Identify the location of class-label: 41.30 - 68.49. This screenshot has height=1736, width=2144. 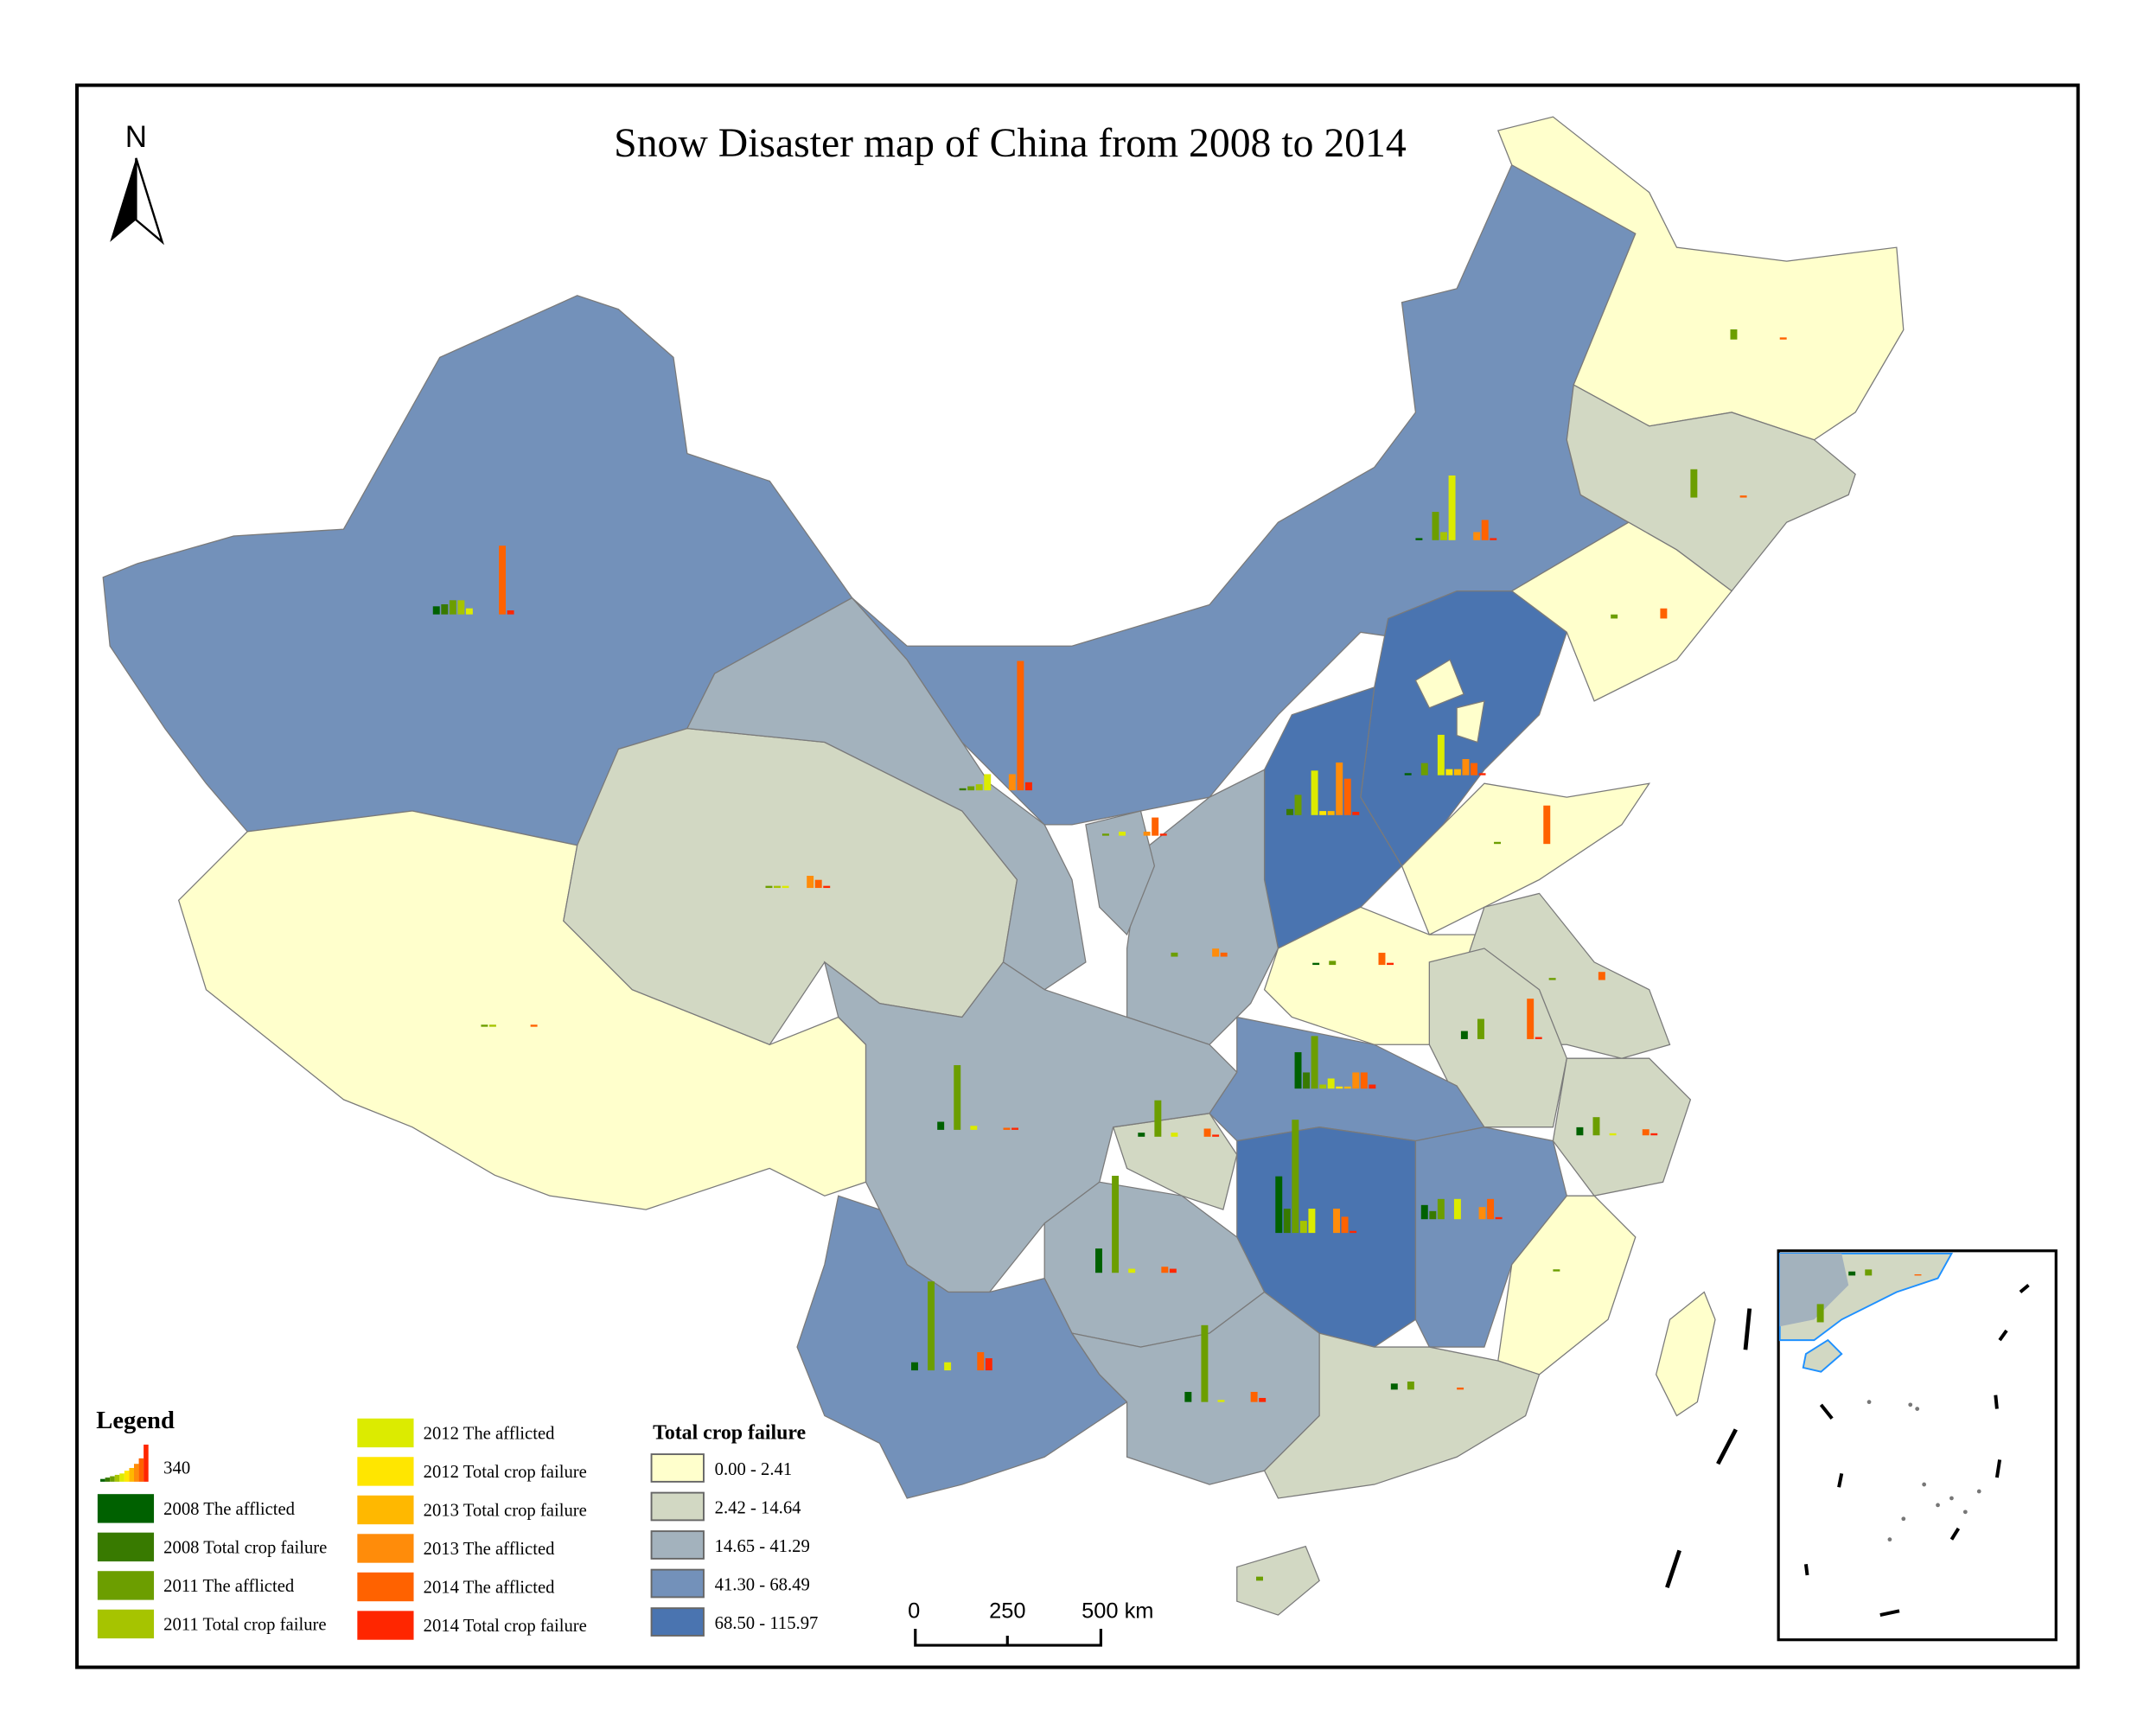
(762, 1584).